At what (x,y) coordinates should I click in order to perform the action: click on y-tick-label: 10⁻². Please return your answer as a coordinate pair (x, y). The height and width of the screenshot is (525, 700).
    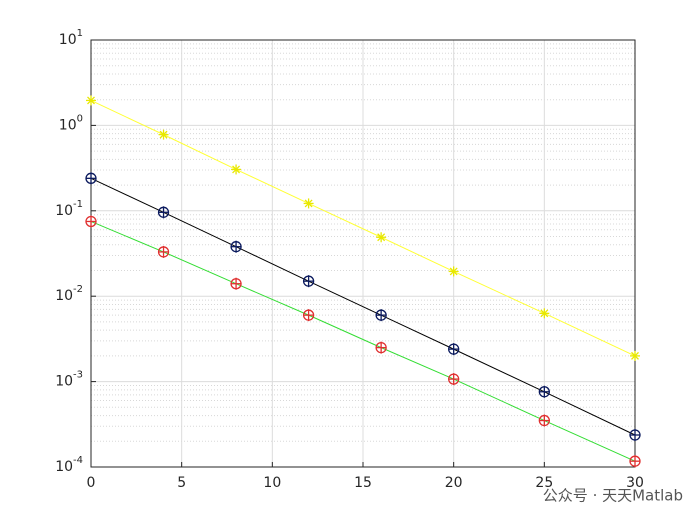
    Looking at the image, I should click on (69, 294).